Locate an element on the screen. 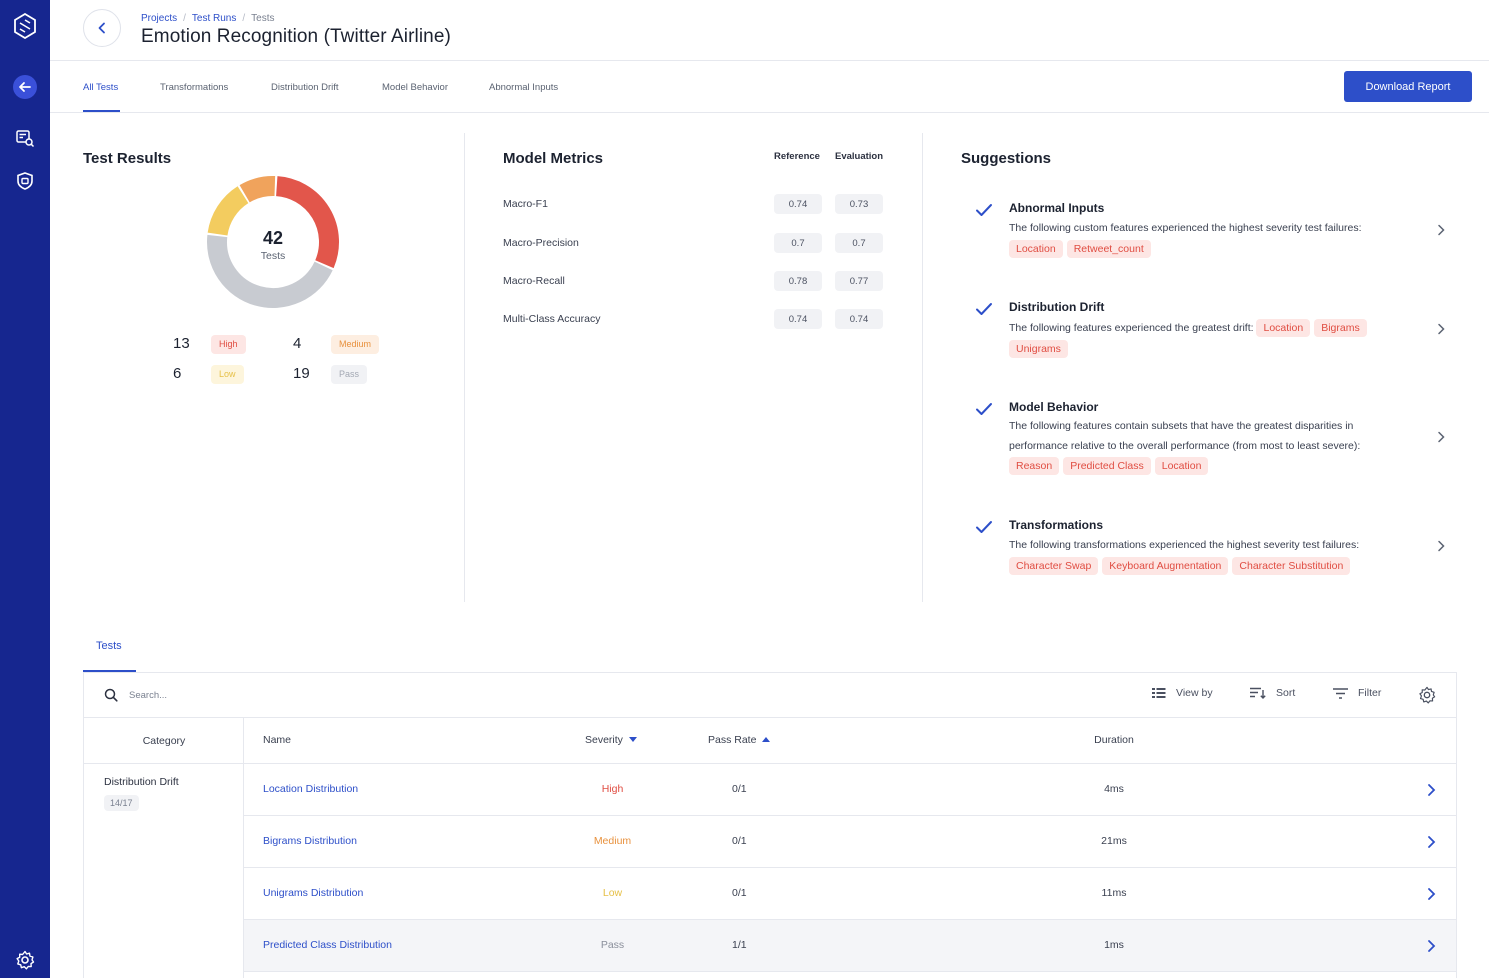 This screenshot has height=978, width=1489. feature-tag: Character Swap is located at coordinates (1054, 565).